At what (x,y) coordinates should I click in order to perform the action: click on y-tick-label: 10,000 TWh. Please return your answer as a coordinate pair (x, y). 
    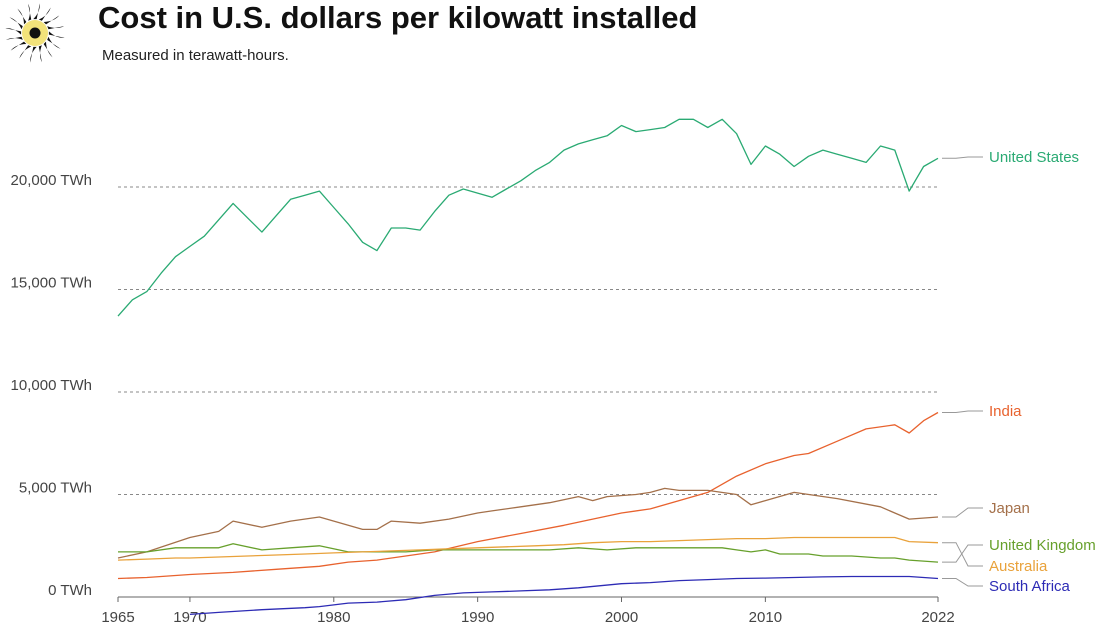
    Looking at the image, I should click on (51, 385).